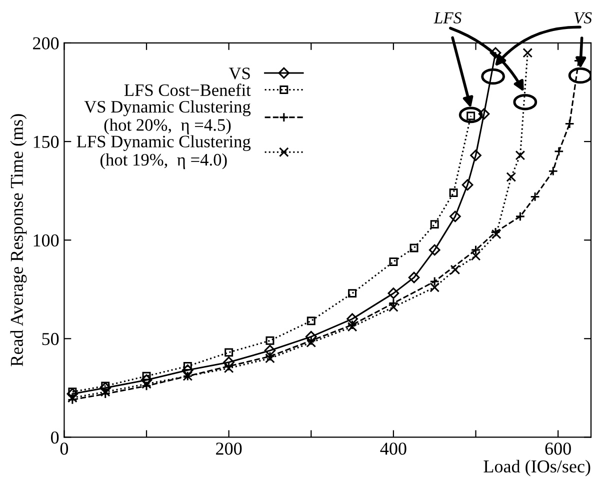 The image size is (600, 494). I want to click on legend-label: VS, so click(239, 74).